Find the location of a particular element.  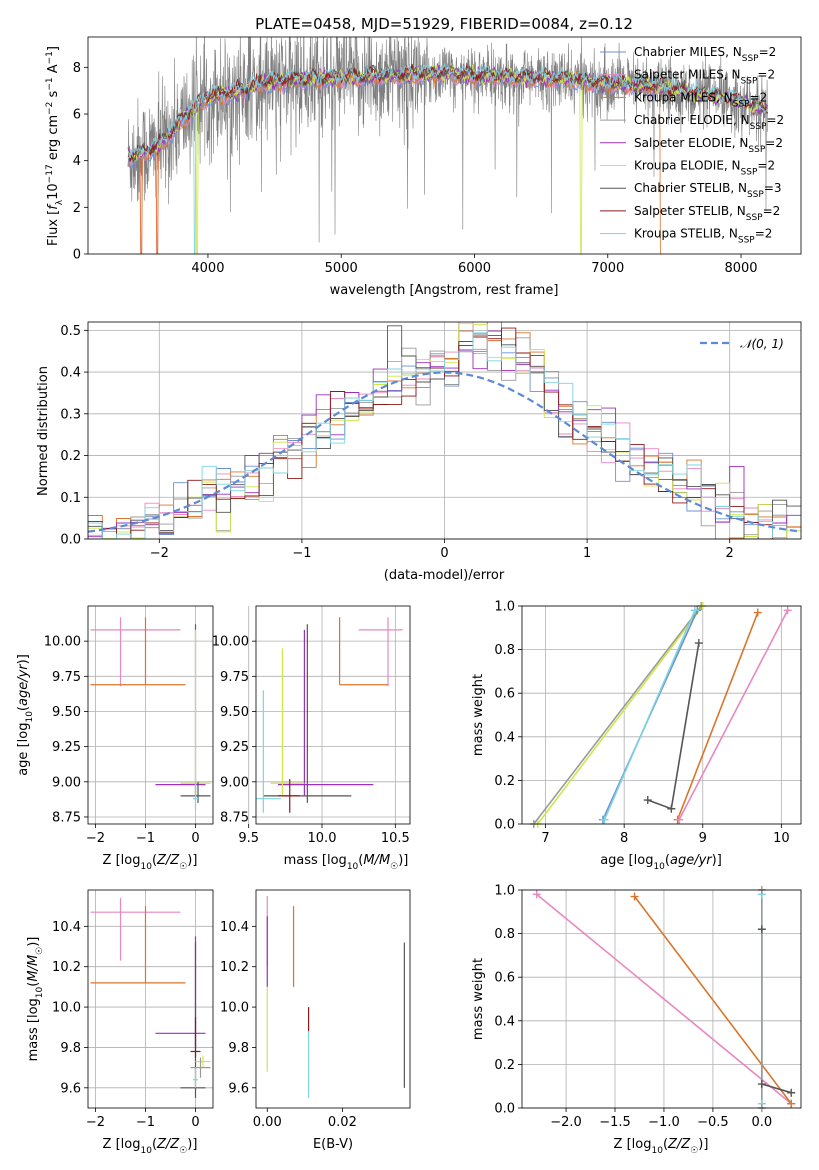

y-tick-label: 0.0 is located at coordinates (70, 540).